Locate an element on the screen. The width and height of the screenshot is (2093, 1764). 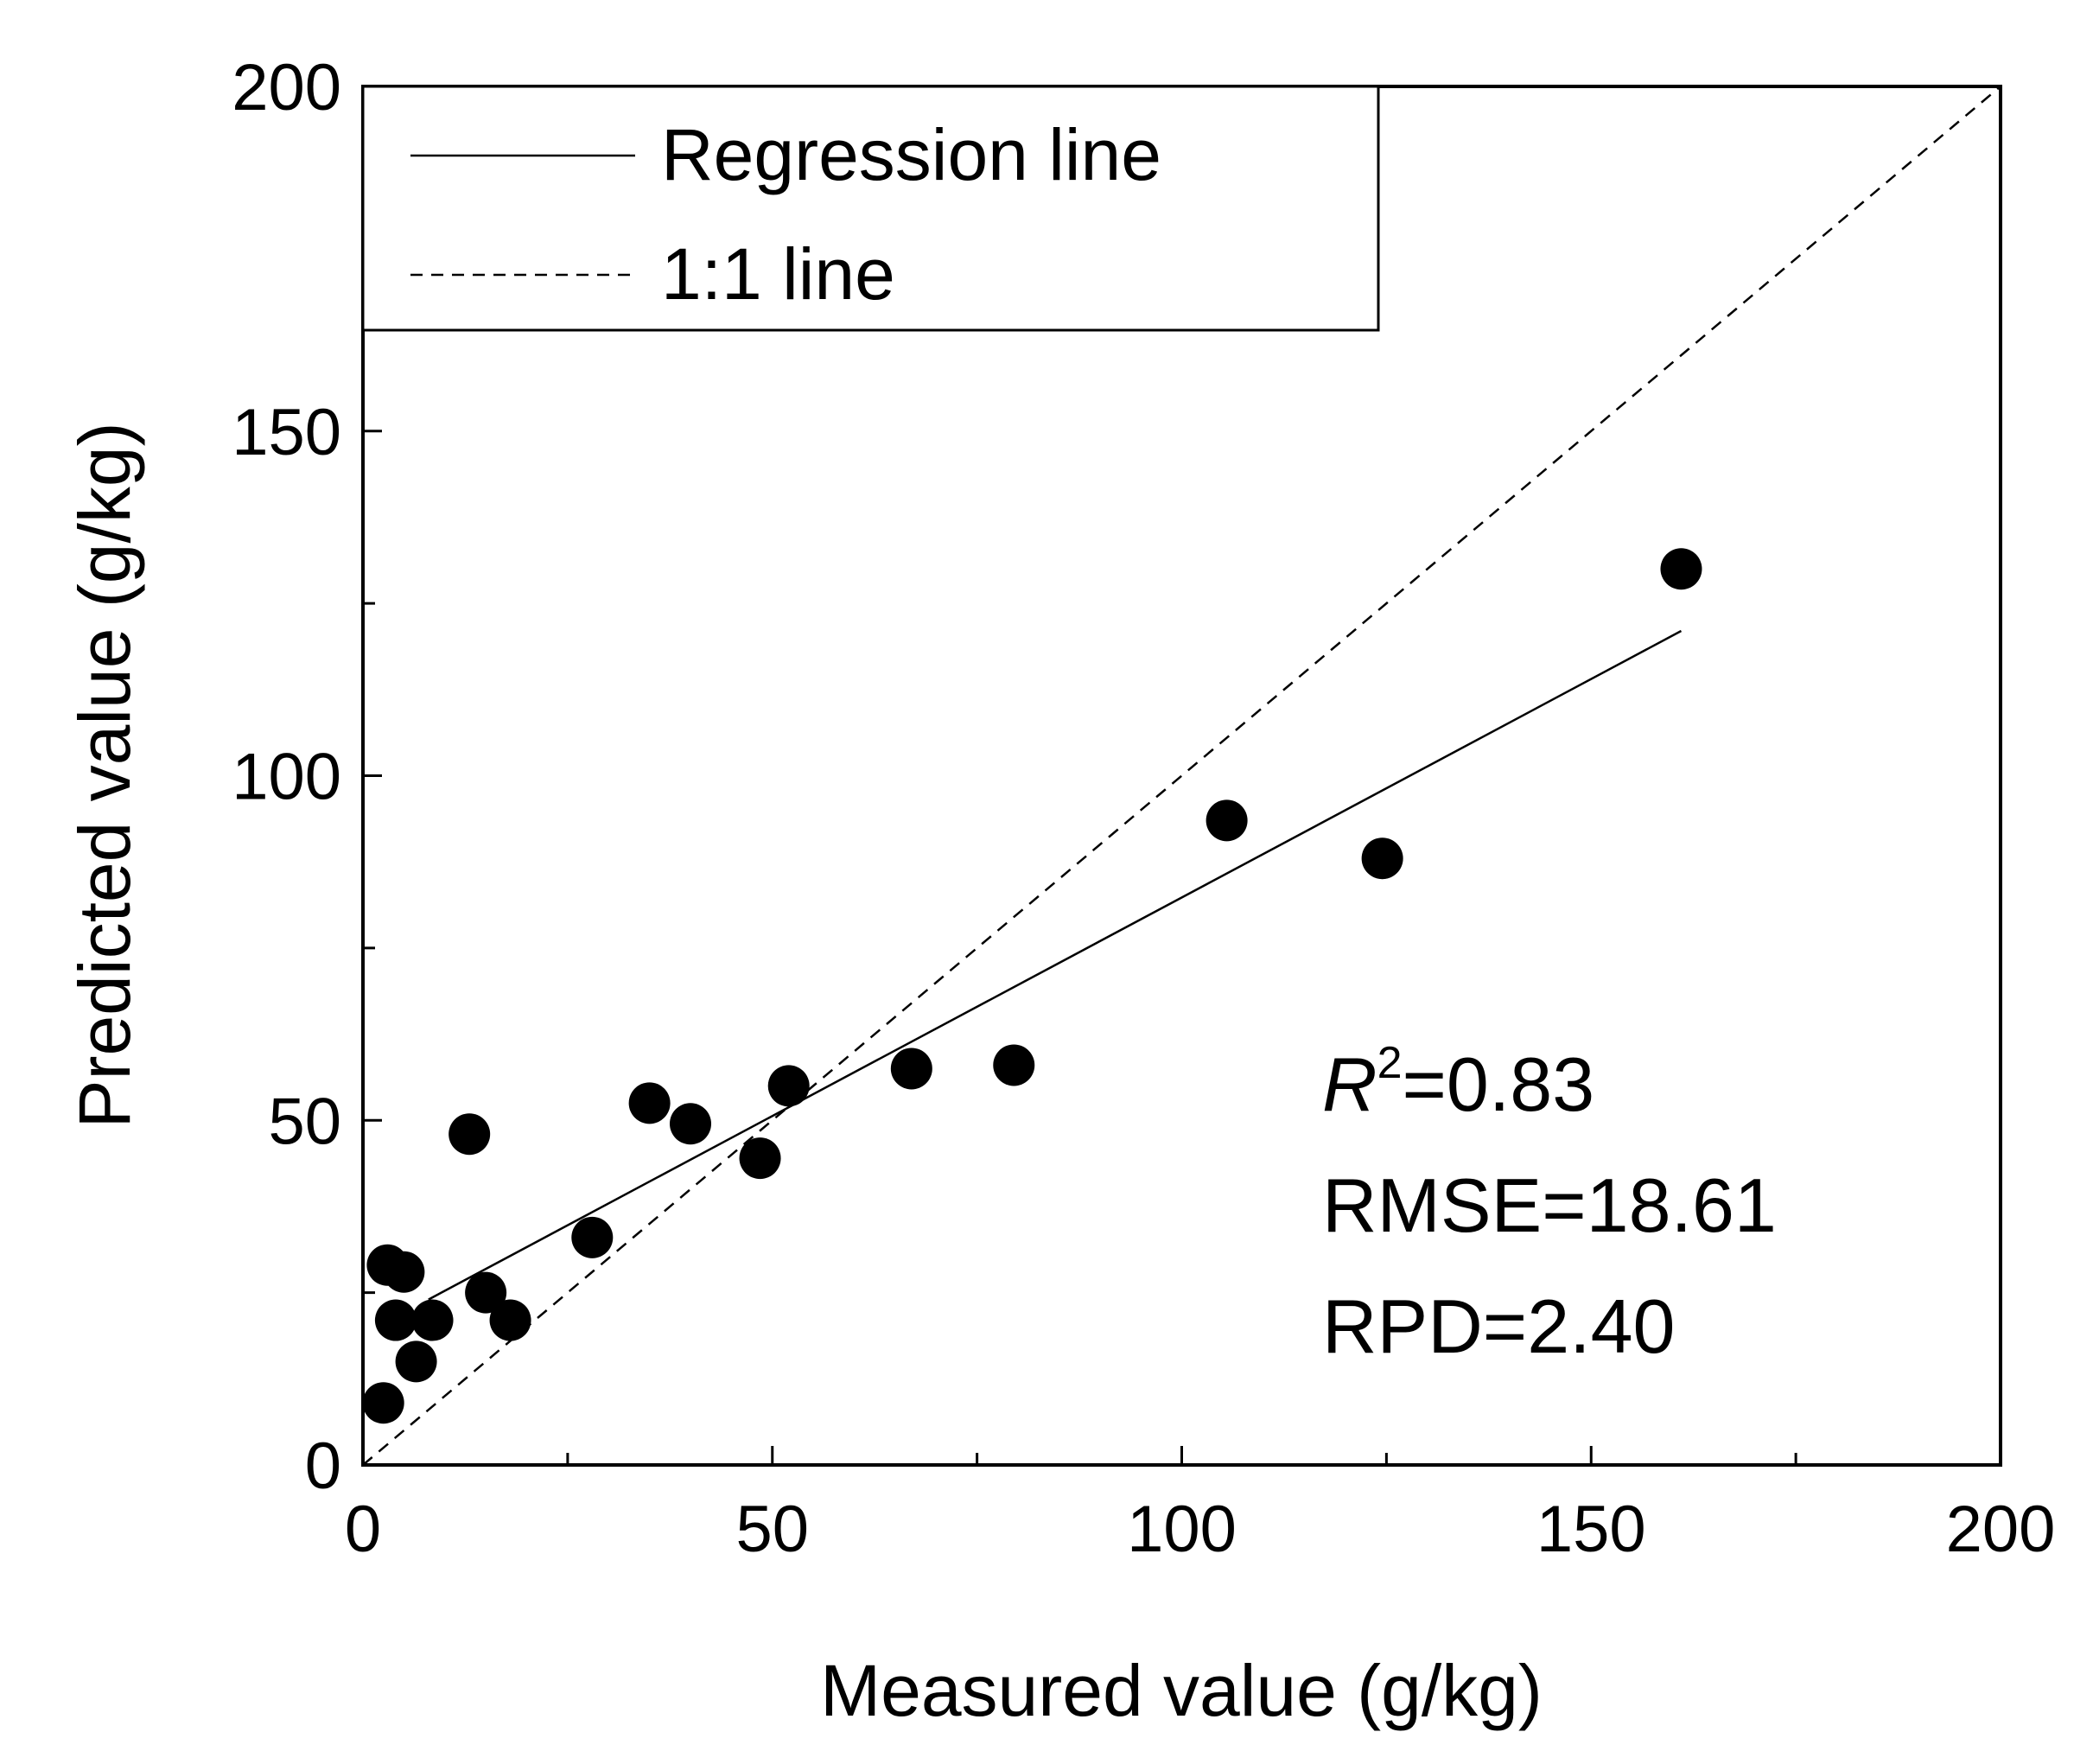
legend: Regression line 1:1 line is located at coordinates (870, 208).